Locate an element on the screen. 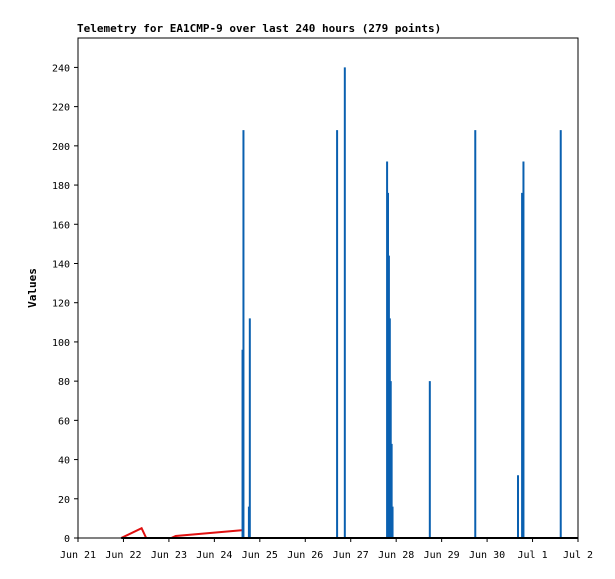 This screenshot has width=615, height=579. y-tick-label: 240 is located at coordinates (61, 68).